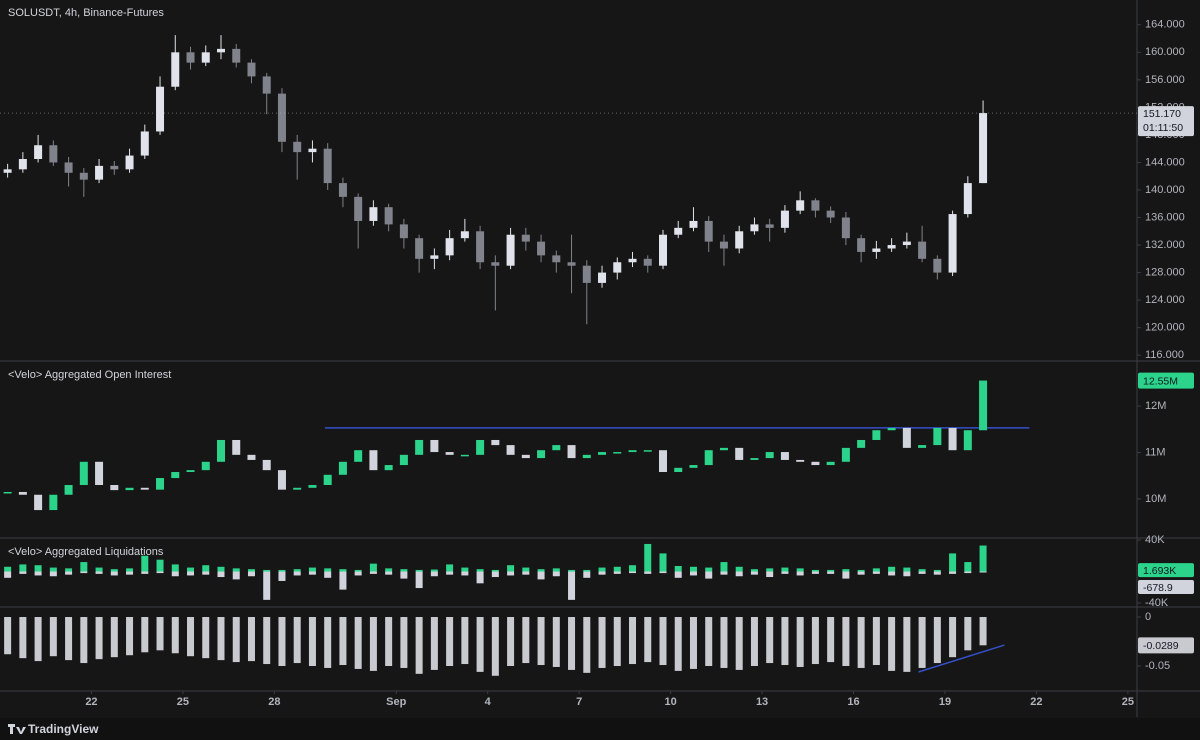  What do you see at coordinates (1165, 52) in the screenshot?
I see `y-tick-label: 160.000` at bounding box center [1165, 52].